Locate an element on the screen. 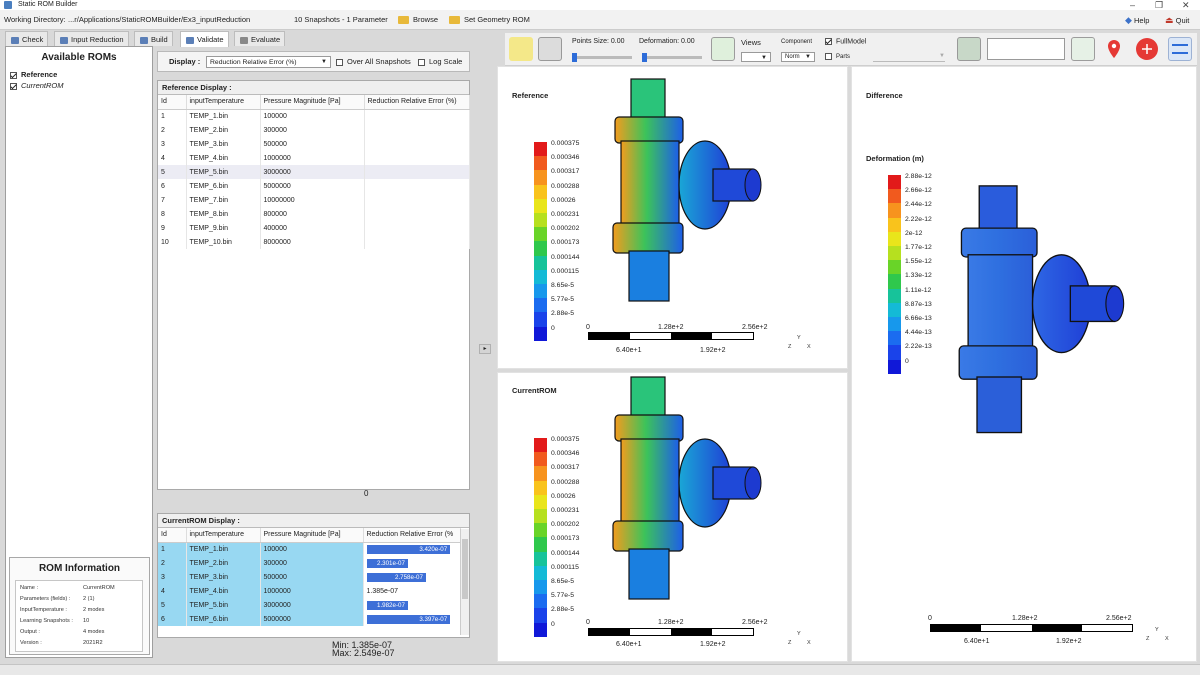 The height and width of the screenshot is (675, 1200). rom-label: Reference is located at coordinates (39, 74).